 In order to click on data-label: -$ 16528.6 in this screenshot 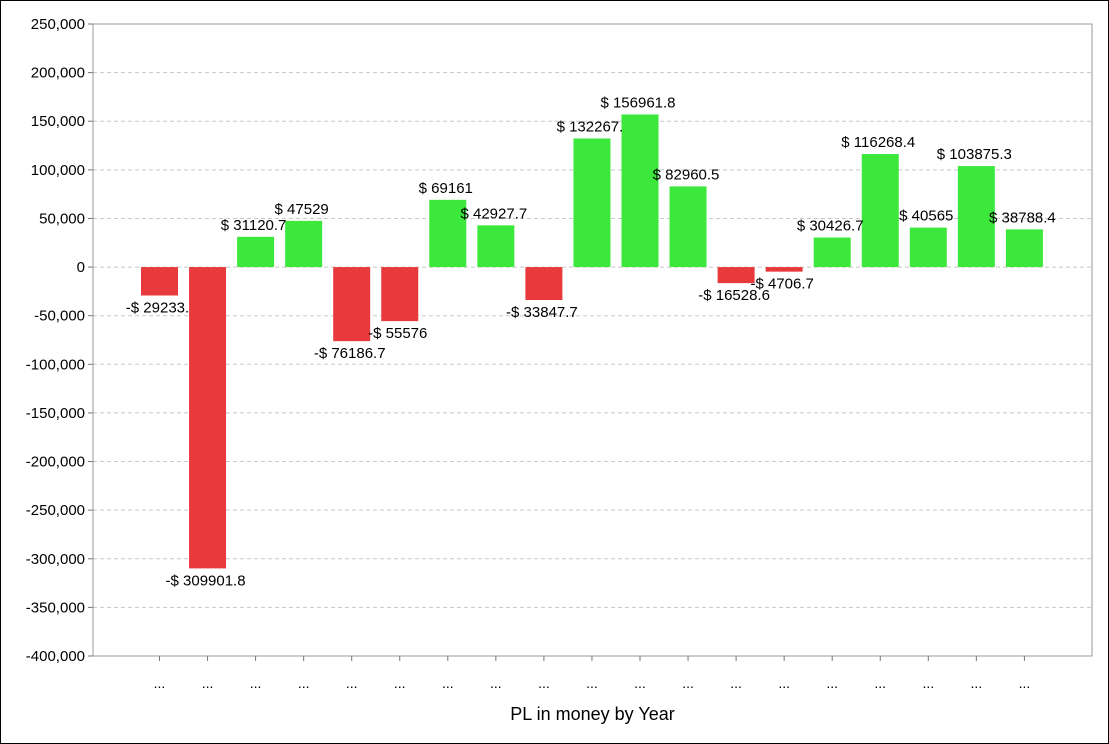, I will do `click(734, 295)`.